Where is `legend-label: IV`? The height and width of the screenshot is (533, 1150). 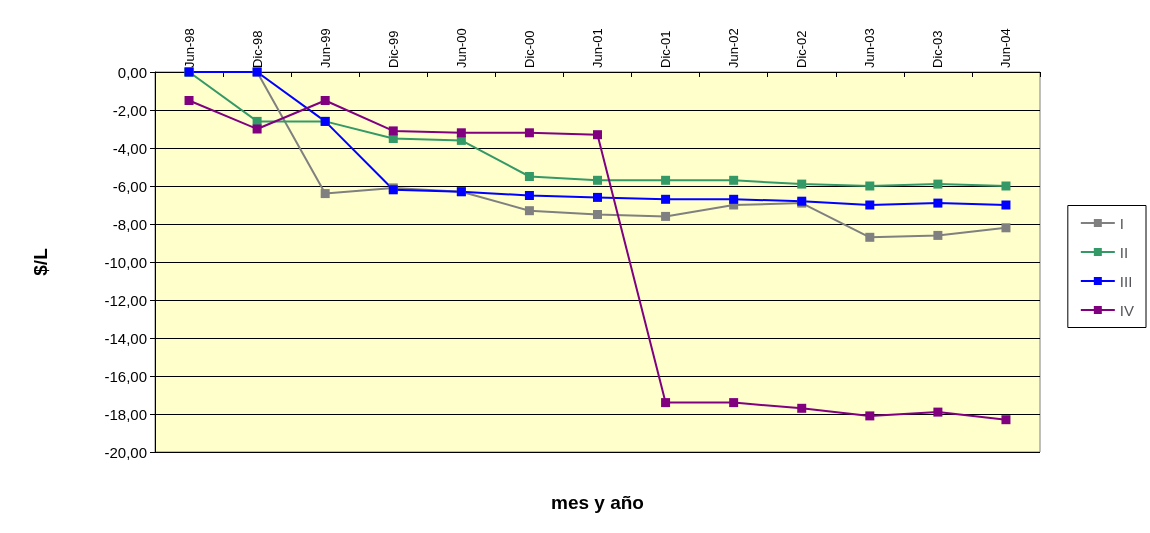
legend-label: IV is located at coordinates (1127, 310).